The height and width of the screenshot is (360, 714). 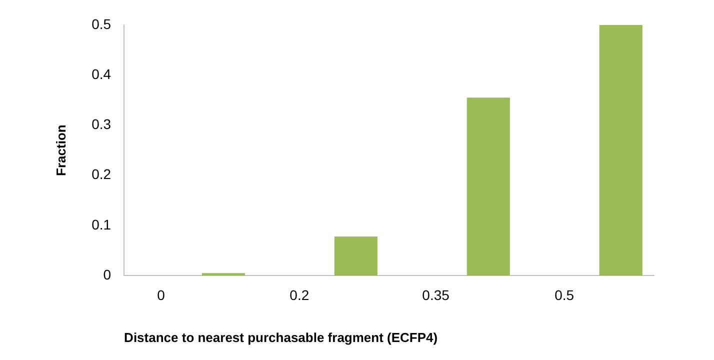 I want to click on x-tick-label: 0.5, so click(x=564, y=294).